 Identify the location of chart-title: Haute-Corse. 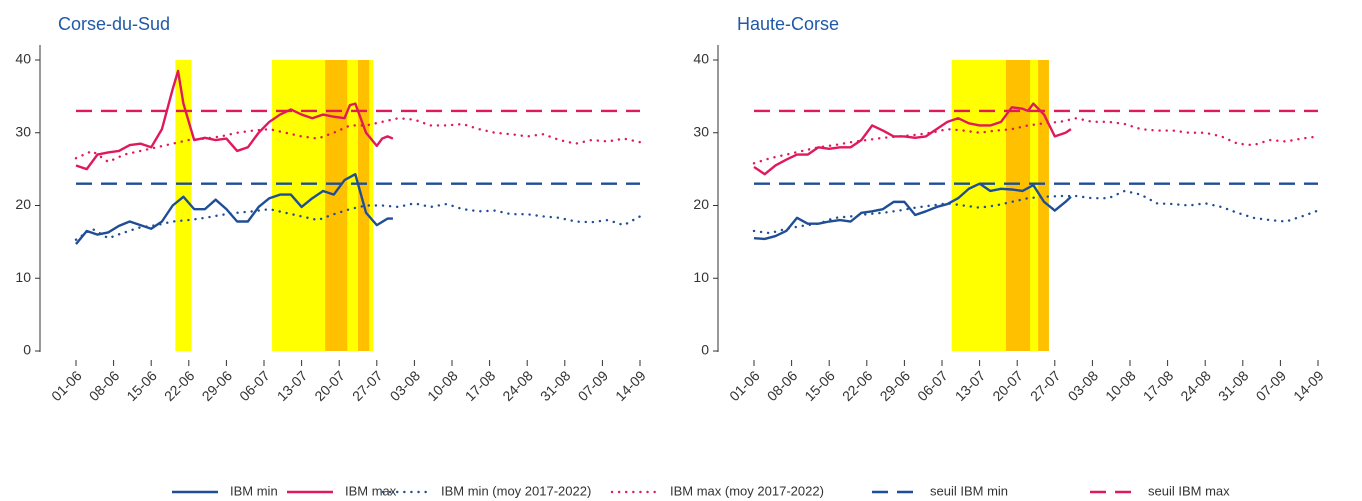
(788, 24).